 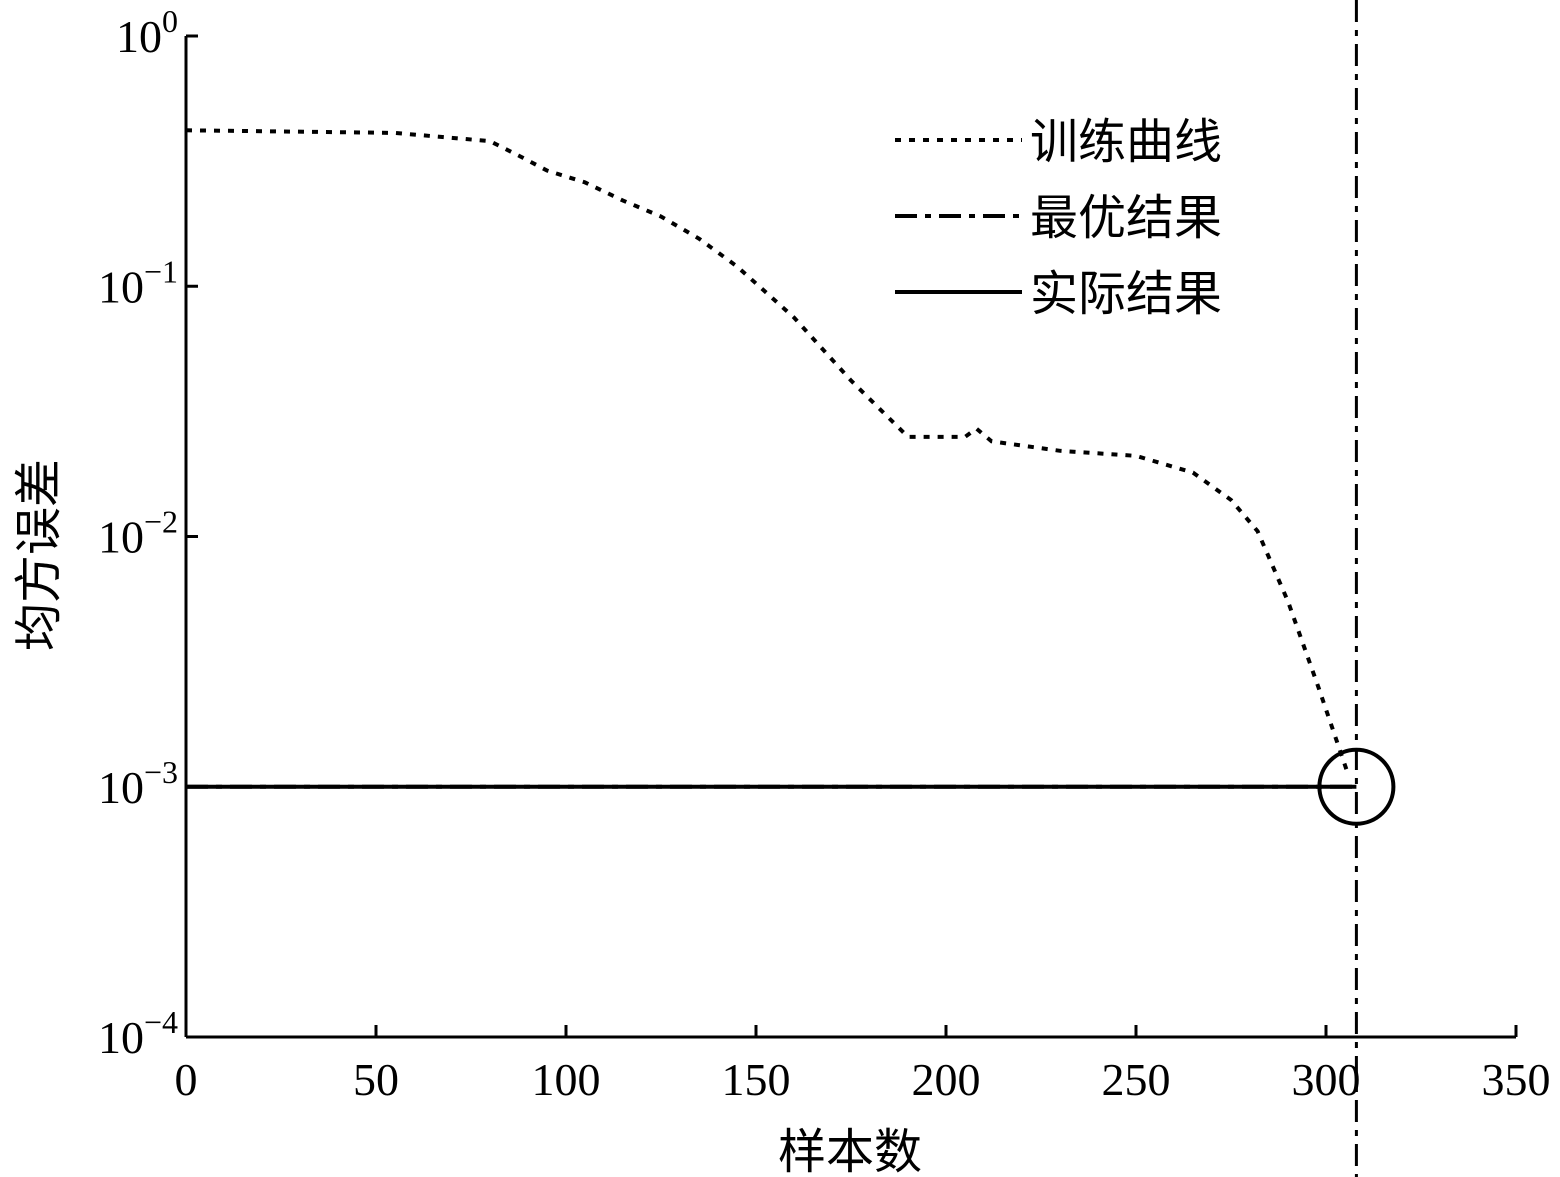 I want to click on legend-label-1: 训练曲线, so click(x=1126, y=142).